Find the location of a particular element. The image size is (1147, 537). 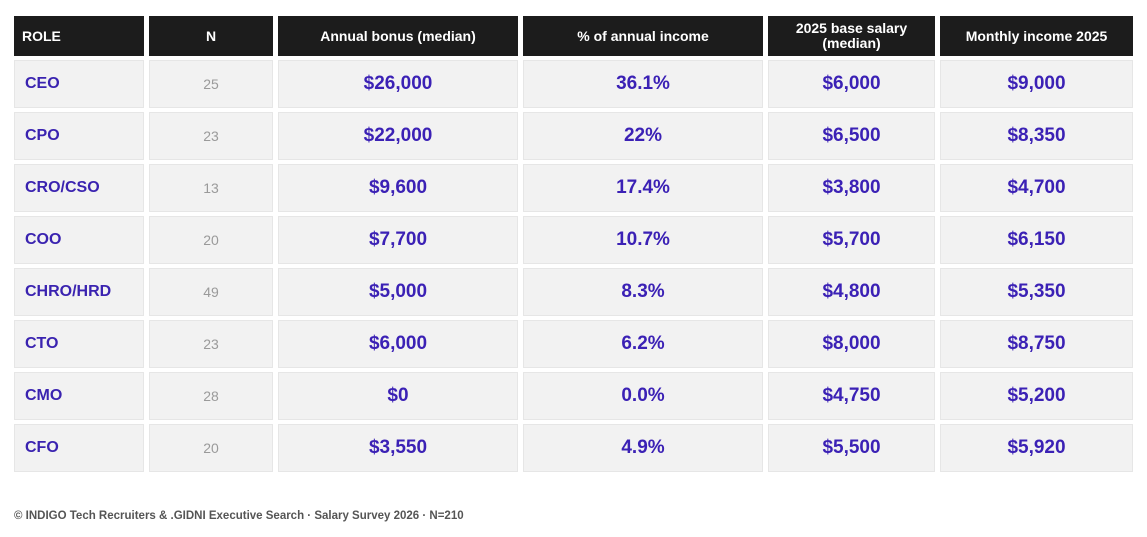

cell-percent: 4.9% is located at coordinates (643, 448).